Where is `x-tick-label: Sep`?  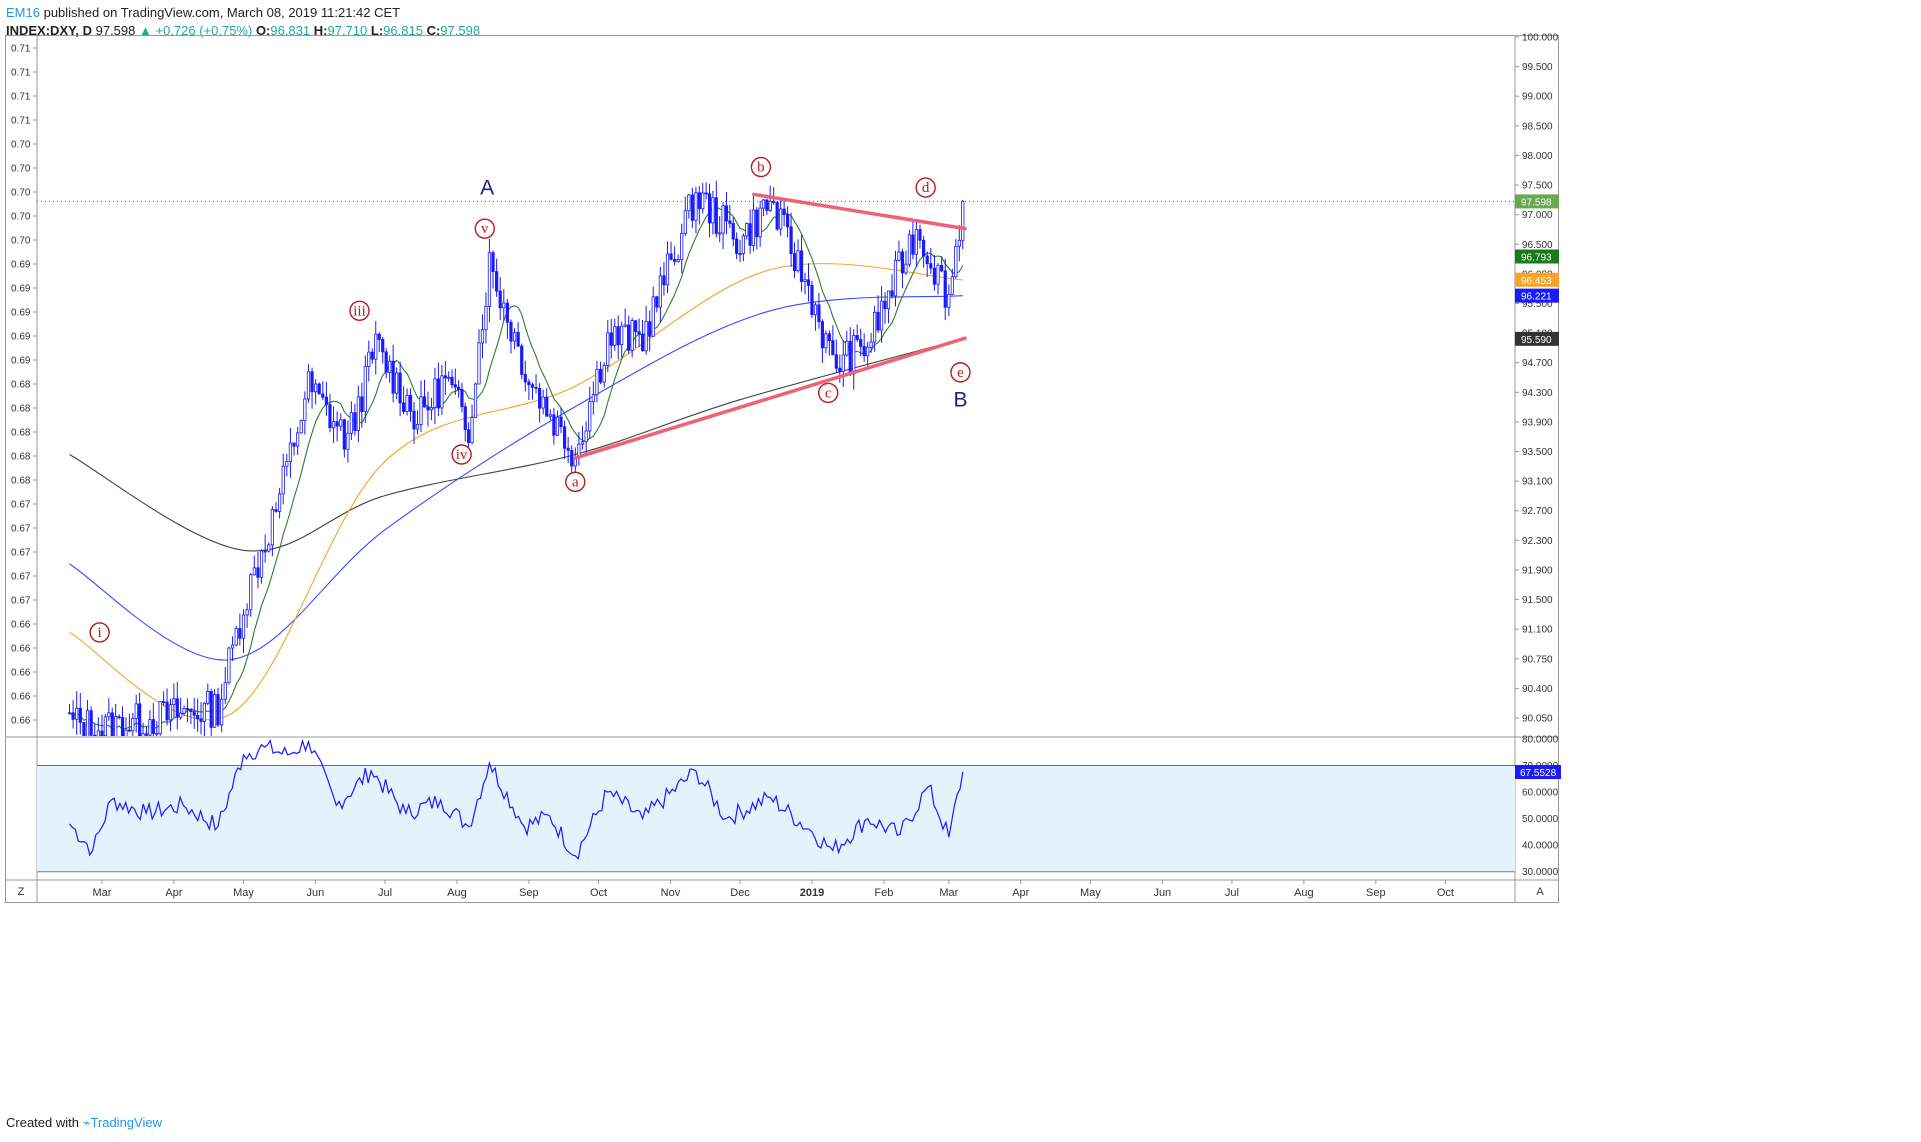 x-tick-label: Sep is located at coordinates (1376, 893).